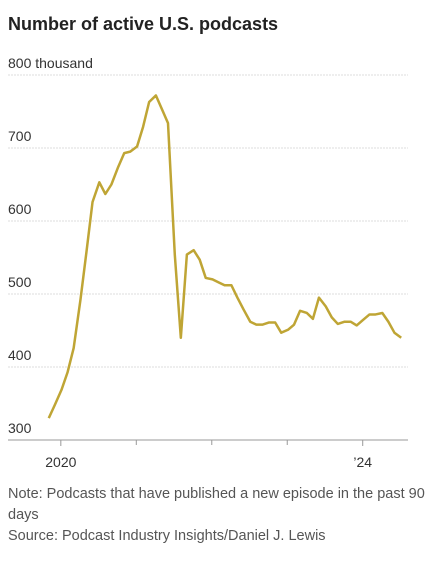 The height and width of the screenshot is (561, 432). Describe the element at coordinates (20, 136) in the screenshot. I see `y-tick-label: 700` at that location.